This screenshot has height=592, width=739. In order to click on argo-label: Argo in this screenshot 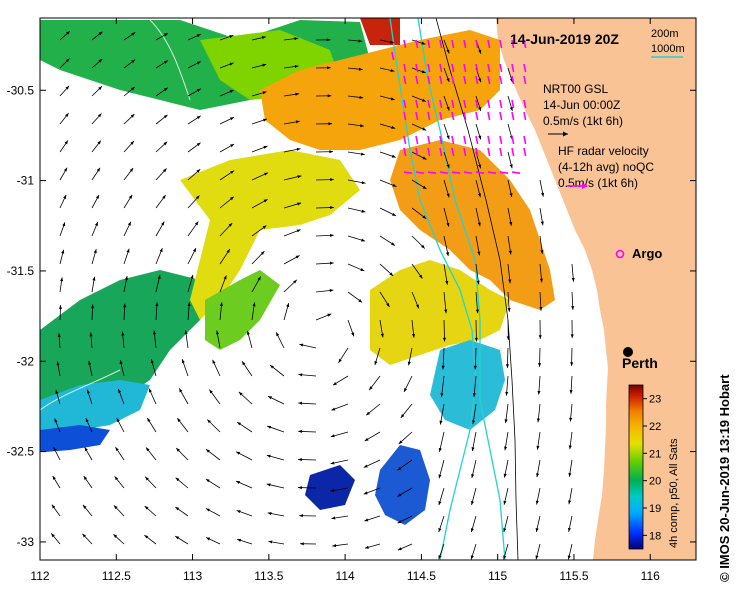, I will do `click(647, 253)`.